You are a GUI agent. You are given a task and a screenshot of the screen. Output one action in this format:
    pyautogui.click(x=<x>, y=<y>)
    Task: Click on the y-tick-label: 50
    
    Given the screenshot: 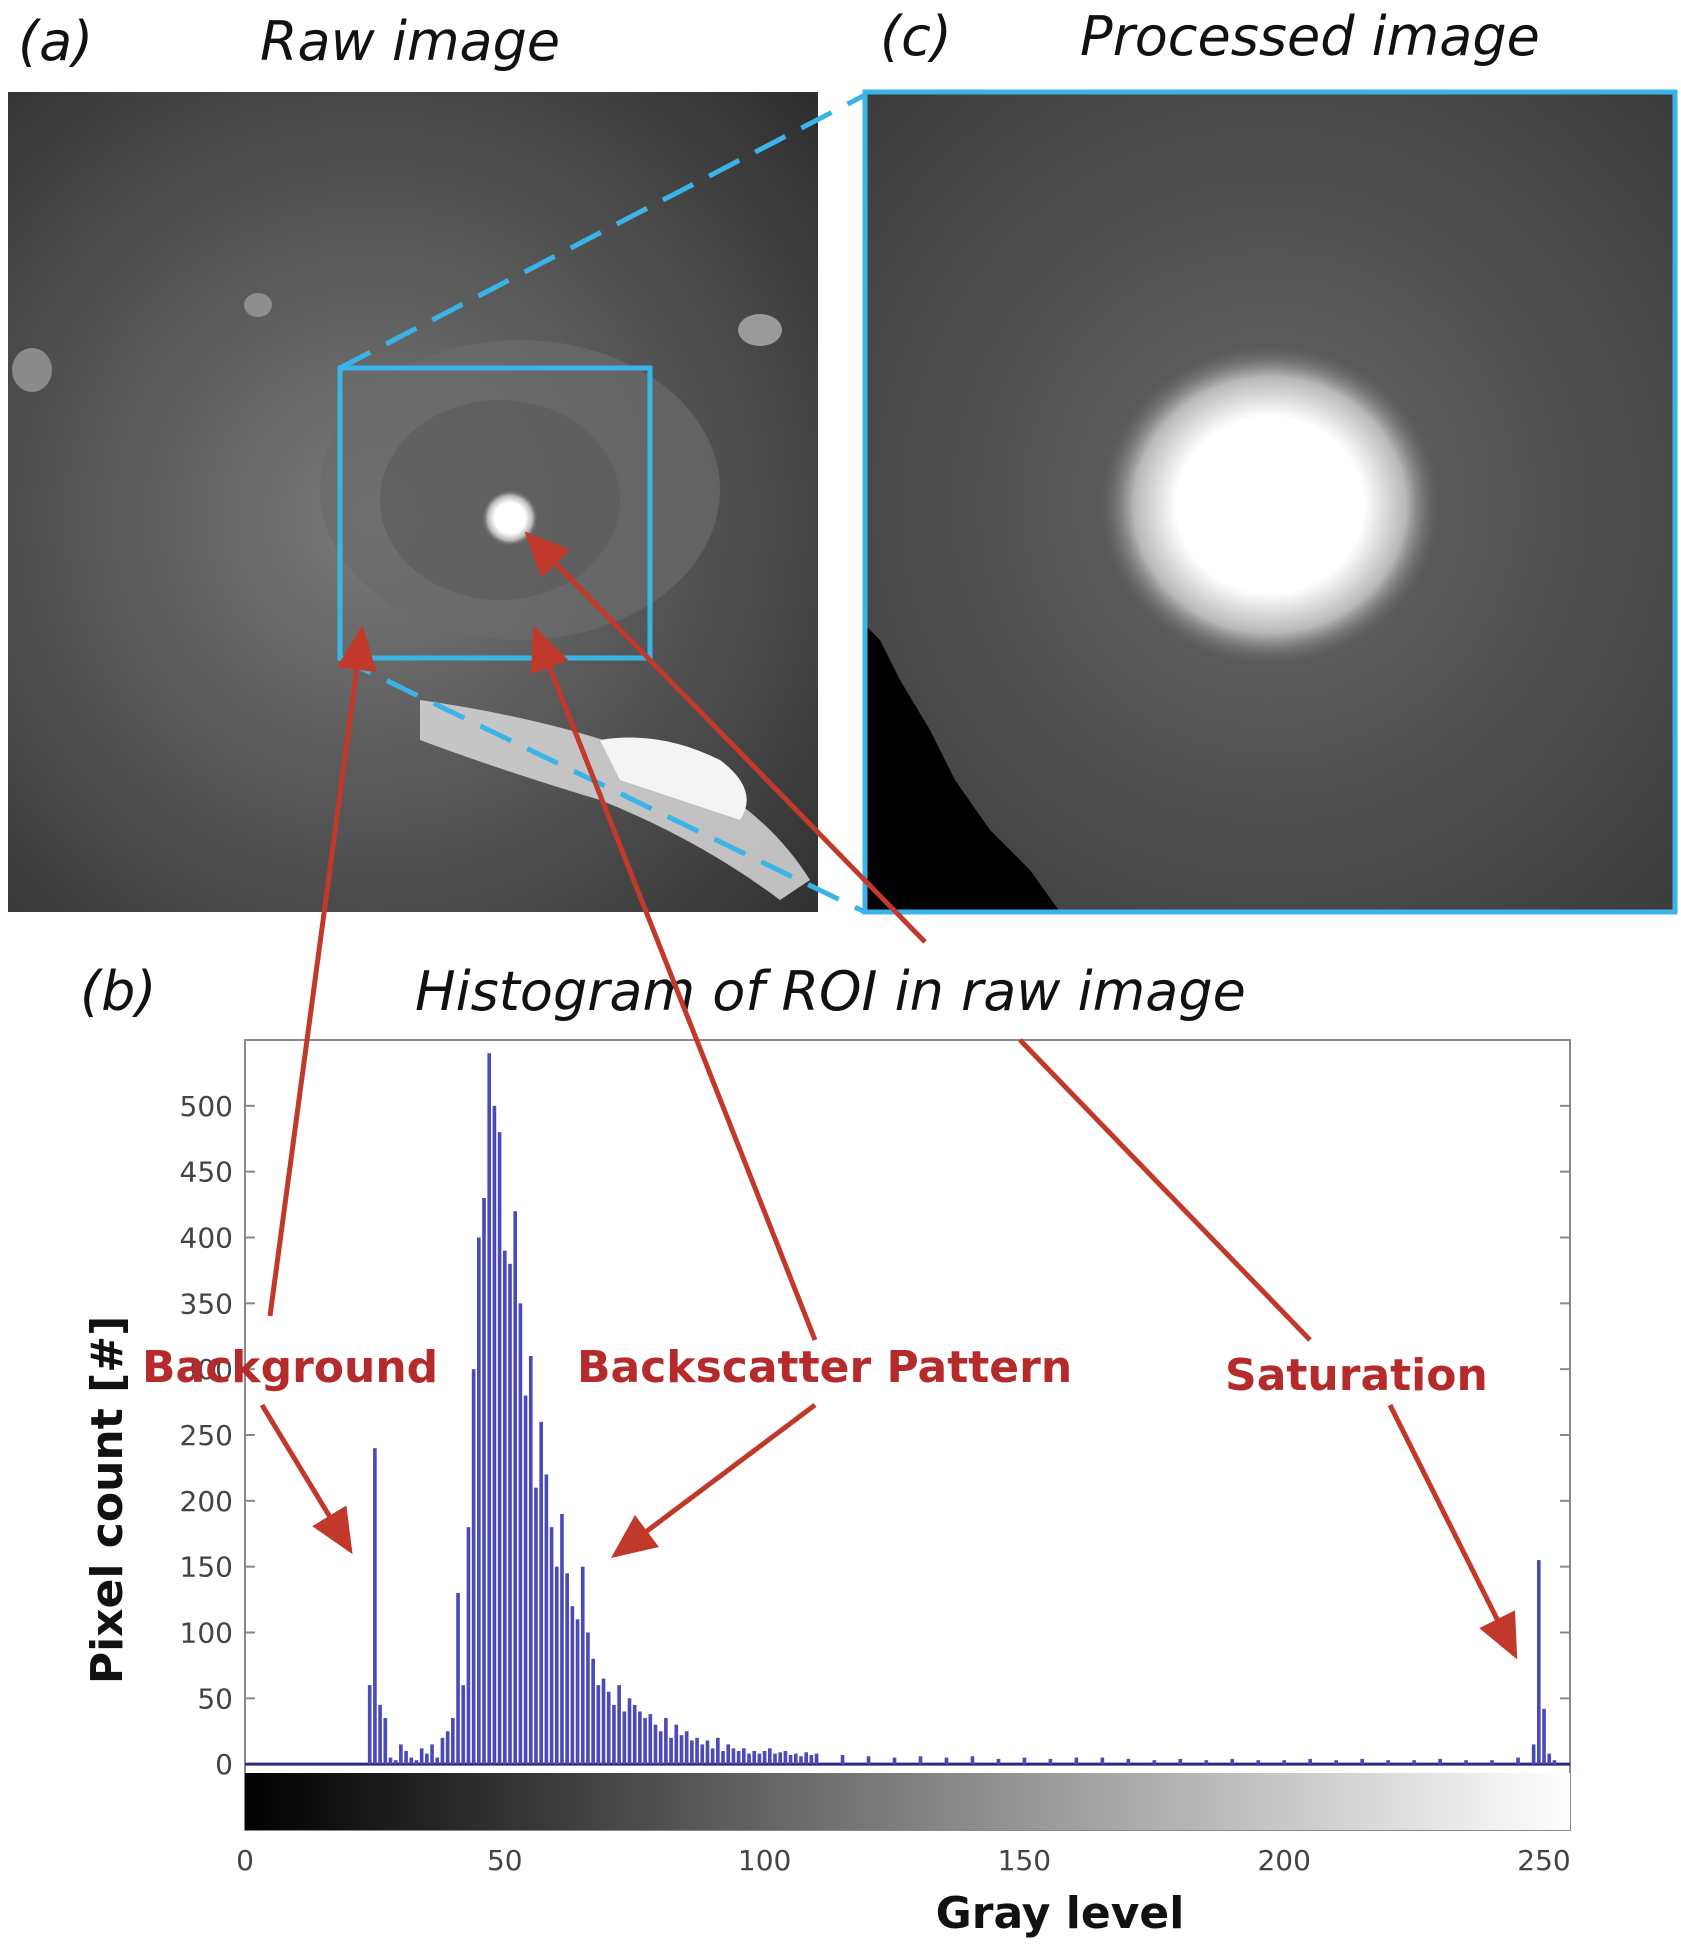 What is the action you would take?
    pyautogui.click(x=215, y=1698)
    